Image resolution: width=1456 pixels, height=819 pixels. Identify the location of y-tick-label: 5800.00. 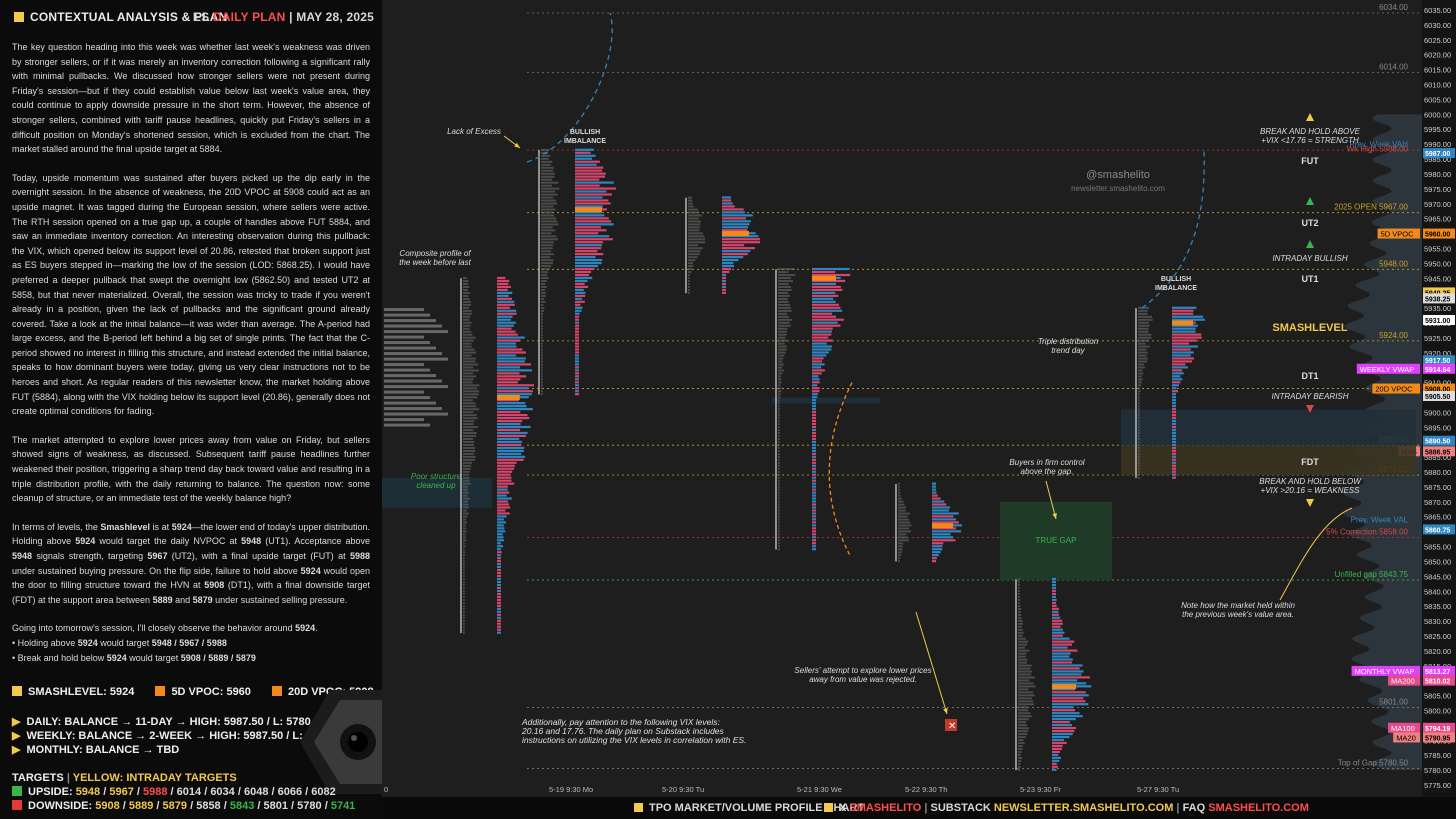
(1437, 710).